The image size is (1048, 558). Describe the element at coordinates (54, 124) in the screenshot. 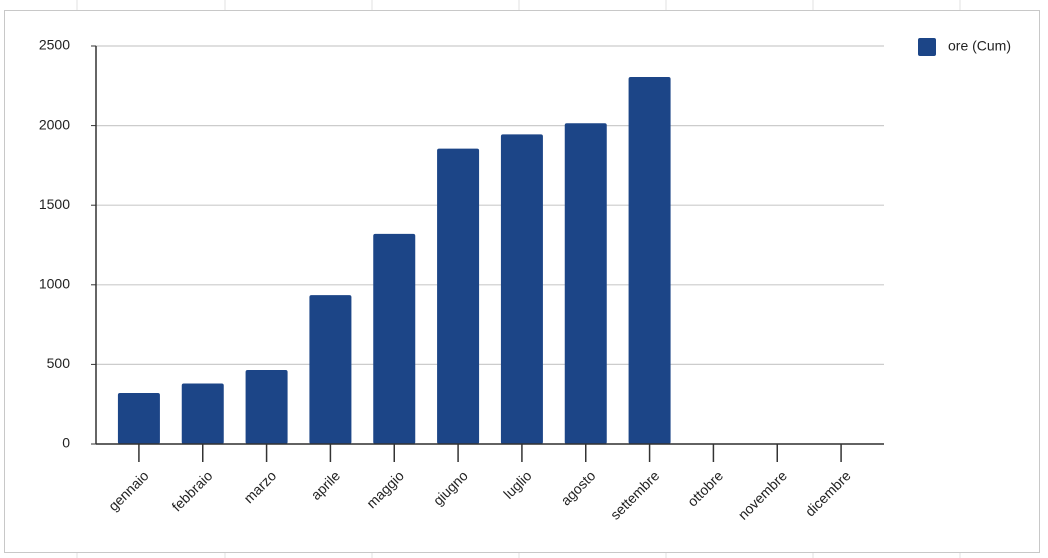

I see `y-tick-label: 2000` at that location.